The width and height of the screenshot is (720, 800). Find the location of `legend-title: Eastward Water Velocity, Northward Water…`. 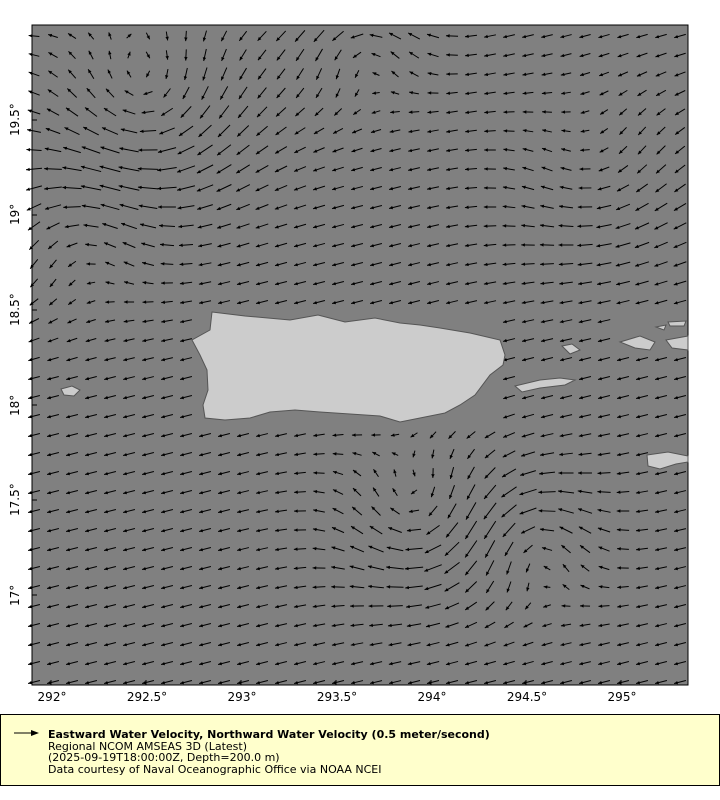

legend-title: Eastward Water Velocity, Northward Water… is located at coordinates (269, 734).